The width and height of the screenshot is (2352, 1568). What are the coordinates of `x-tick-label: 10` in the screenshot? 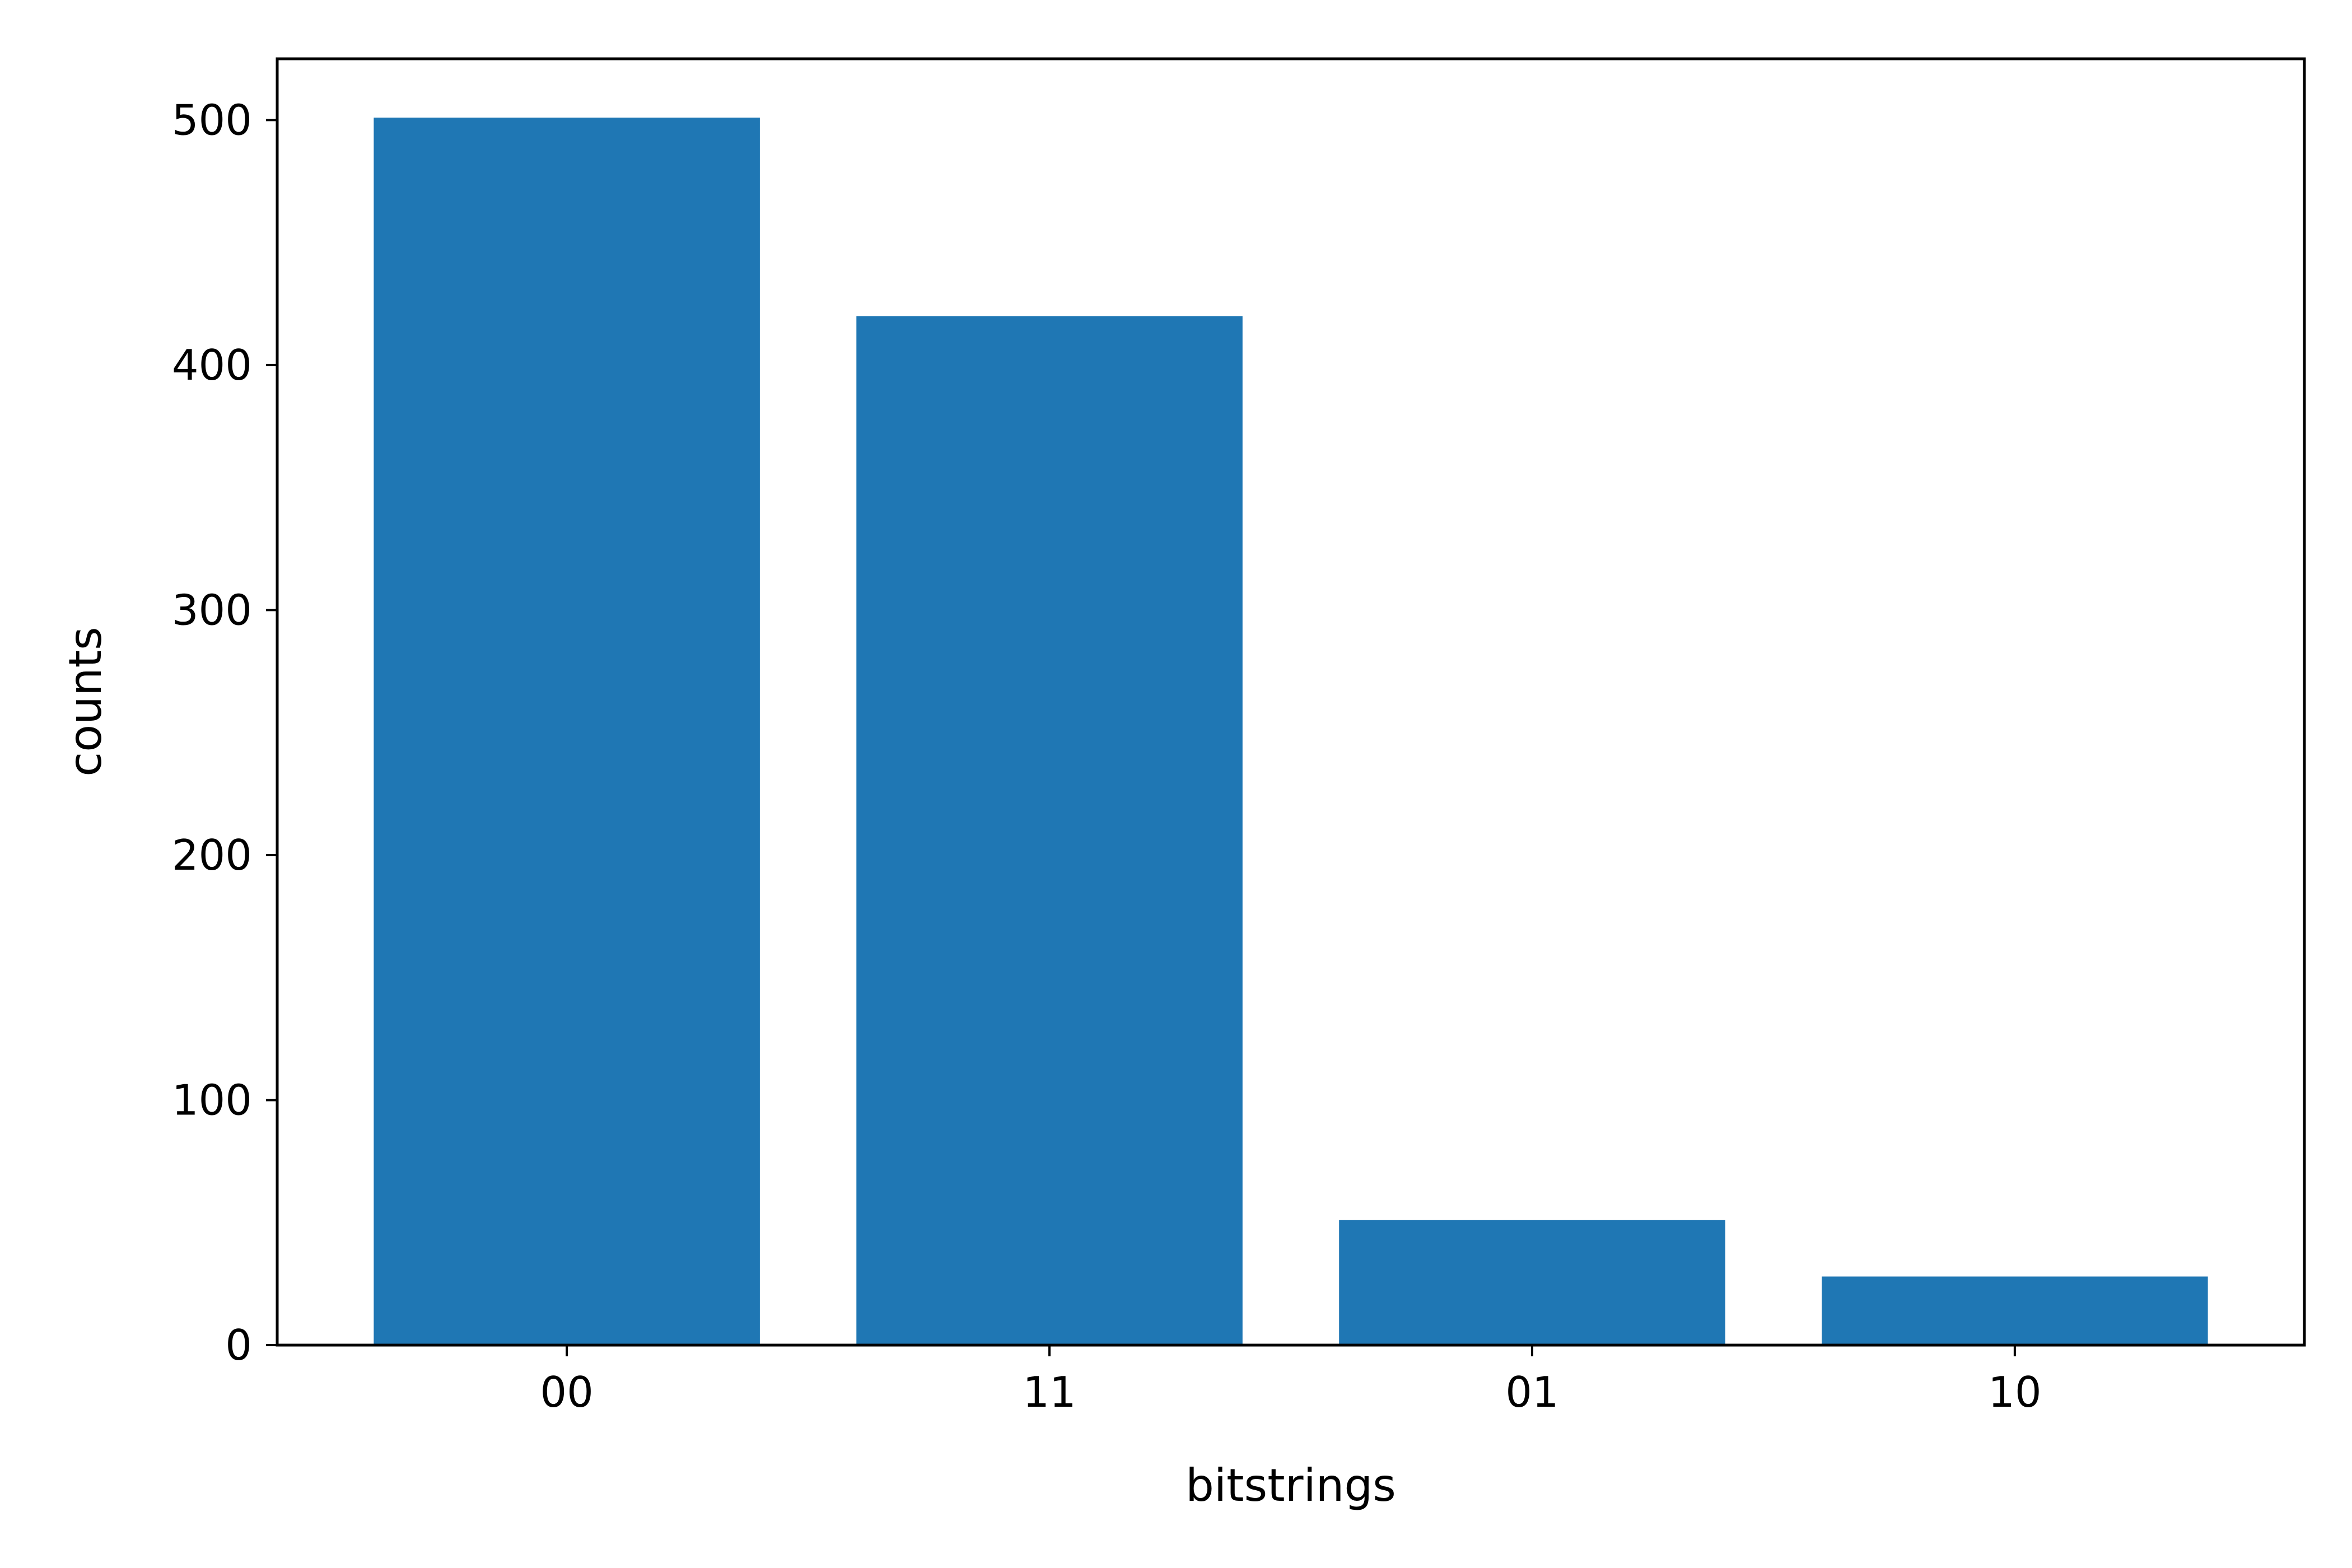 It's located at (2015, 1393).